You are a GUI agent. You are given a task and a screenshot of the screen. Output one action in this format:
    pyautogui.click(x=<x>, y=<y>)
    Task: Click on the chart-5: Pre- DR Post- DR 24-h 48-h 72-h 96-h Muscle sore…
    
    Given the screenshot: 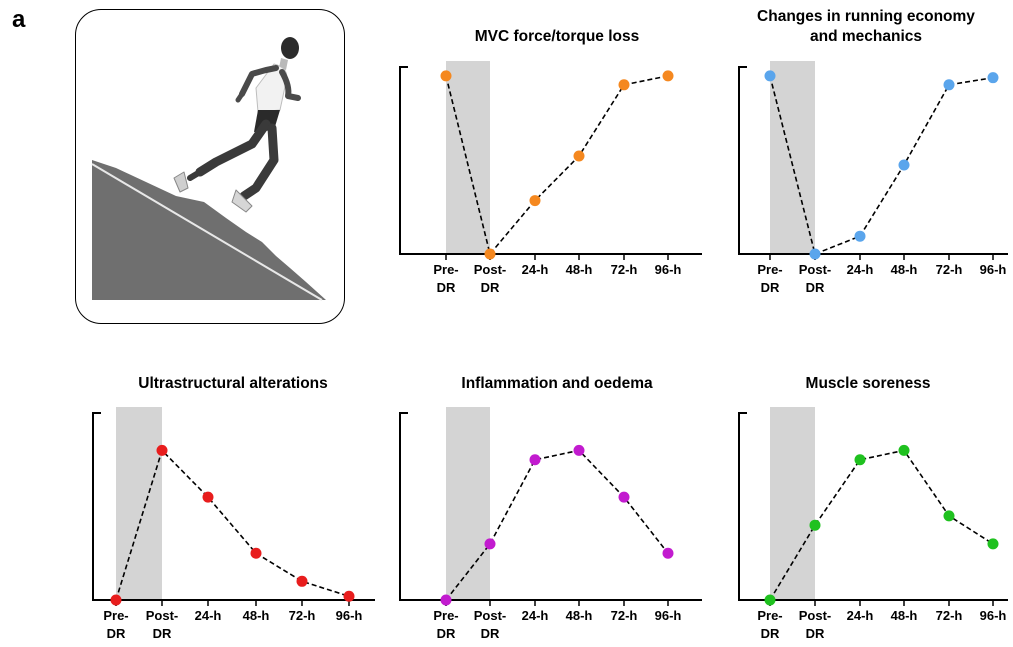 What is the action you would take?
    pyautogui.click(x=873, y=508)
    